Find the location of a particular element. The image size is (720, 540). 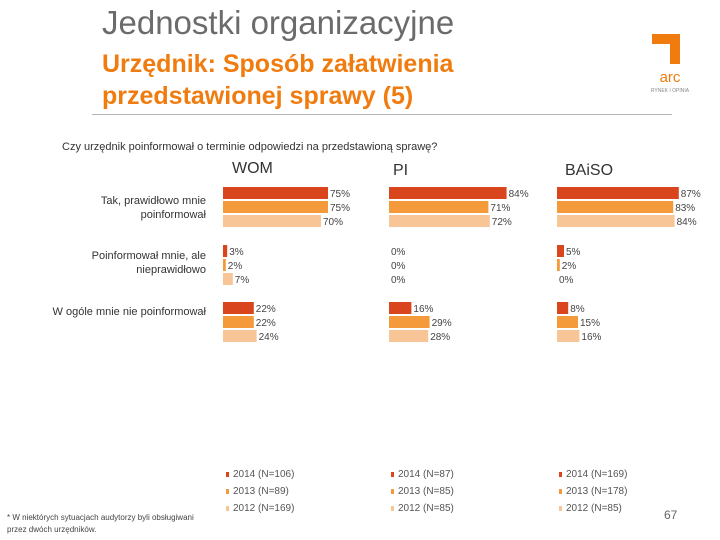

legend-label: 2014 (N=87) is located at coordinates (426, 474).